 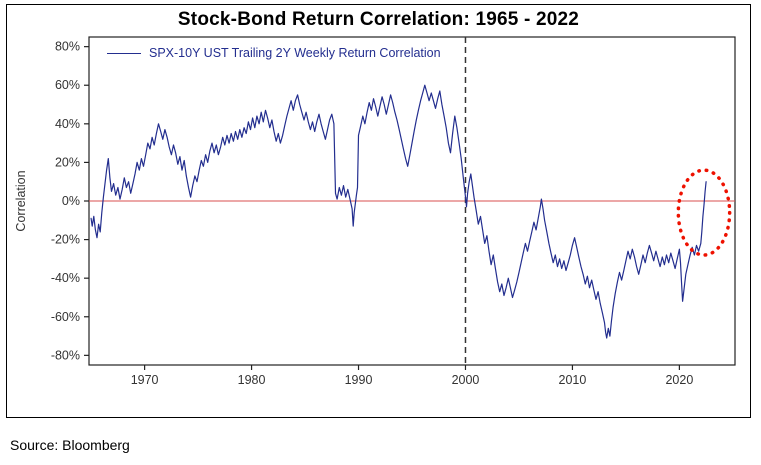 What do you see at coordinates (359, 380) in the screenshot?
I see `svg-text: 1990` at bounding box center [359, 380].